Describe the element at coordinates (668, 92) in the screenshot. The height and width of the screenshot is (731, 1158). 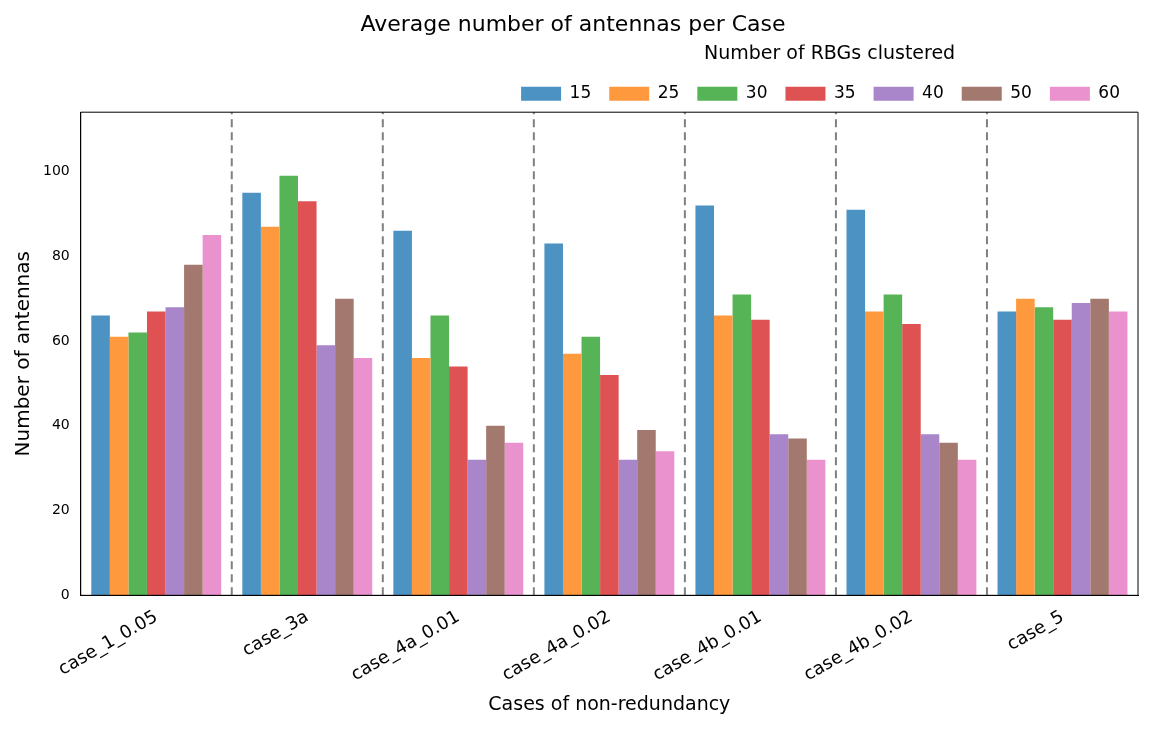
I see `legend-label: 25` at that location.